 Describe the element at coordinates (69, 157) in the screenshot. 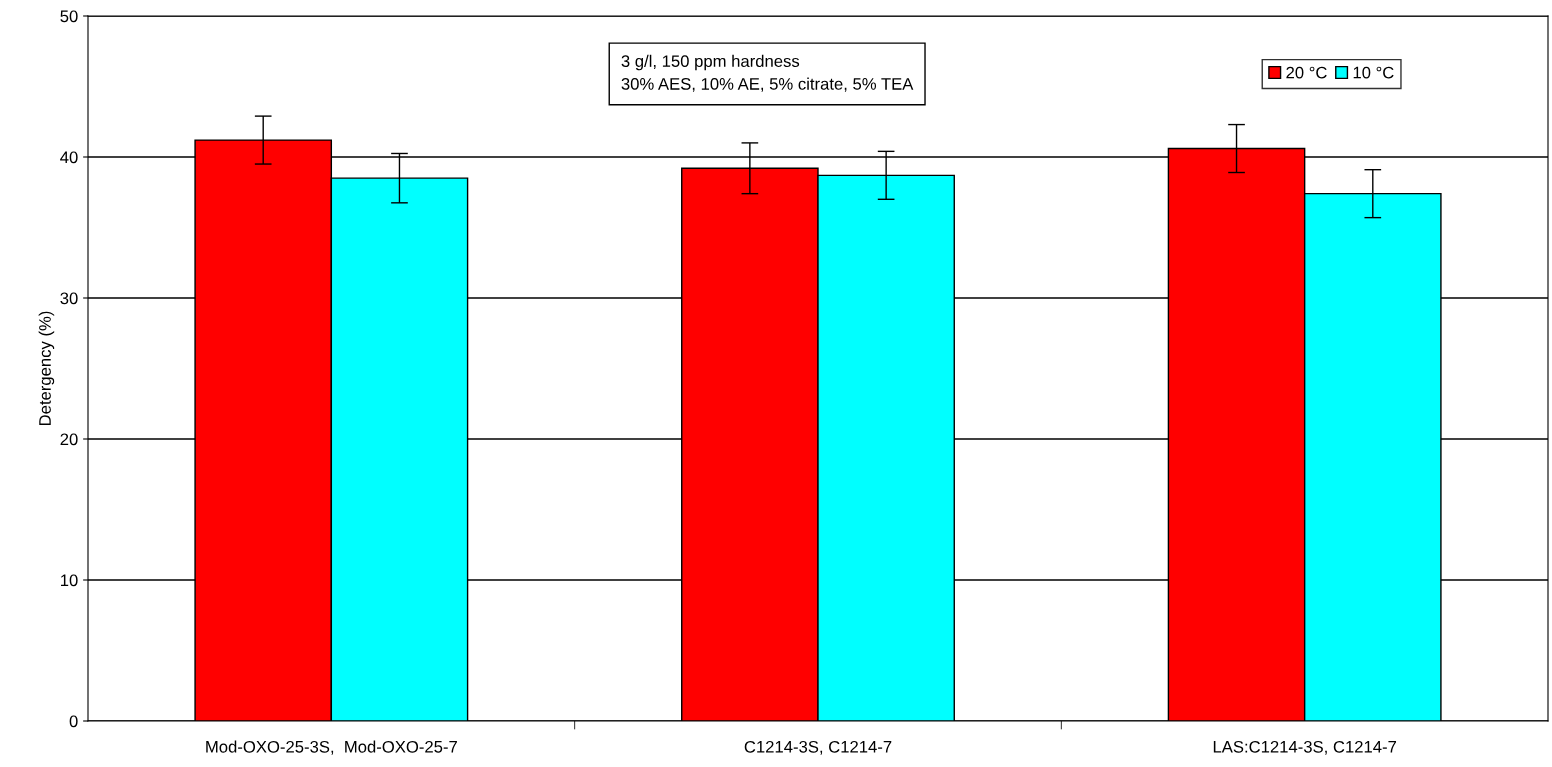

I see `y-tick-label: 40` at that location.